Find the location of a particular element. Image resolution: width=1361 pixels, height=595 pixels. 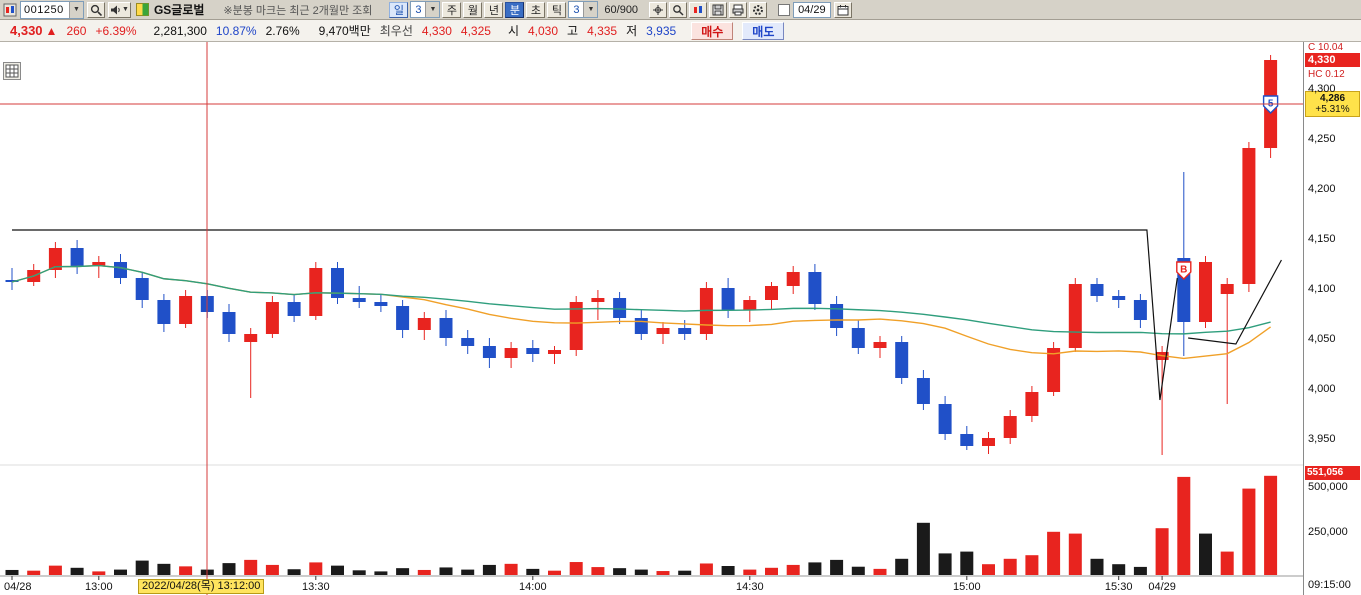

window-icon is located at coordinates (10, 10).